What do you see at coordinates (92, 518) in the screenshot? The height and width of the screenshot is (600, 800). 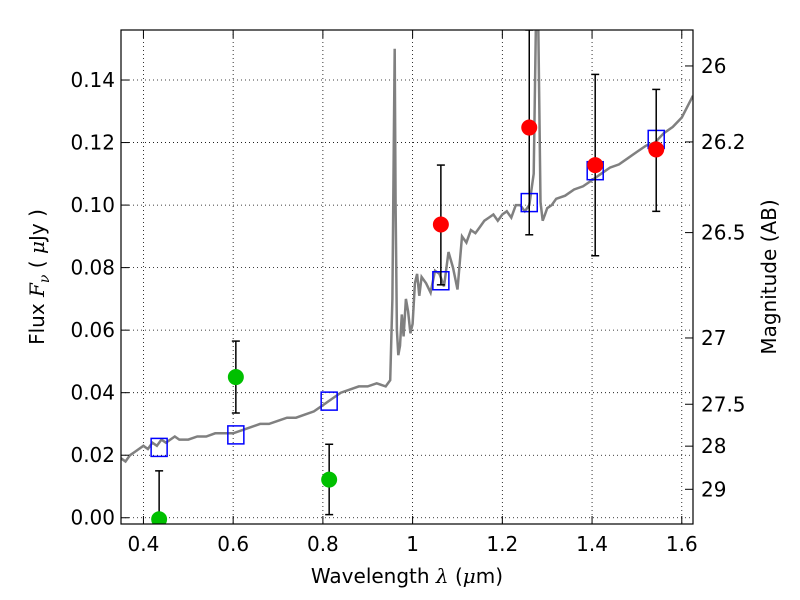 I see `y-tick-label: 0.00` at bounding box center [92, 518].